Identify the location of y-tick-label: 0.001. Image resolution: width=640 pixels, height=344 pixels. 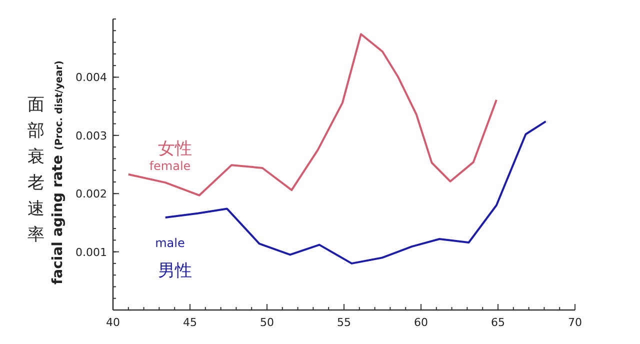
(91, 252).